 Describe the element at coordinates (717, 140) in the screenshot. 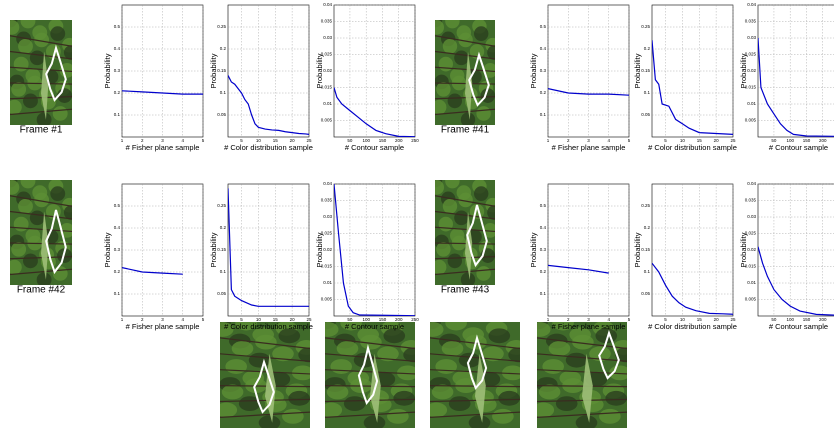

I see `x-tick-label: 20` at that location.